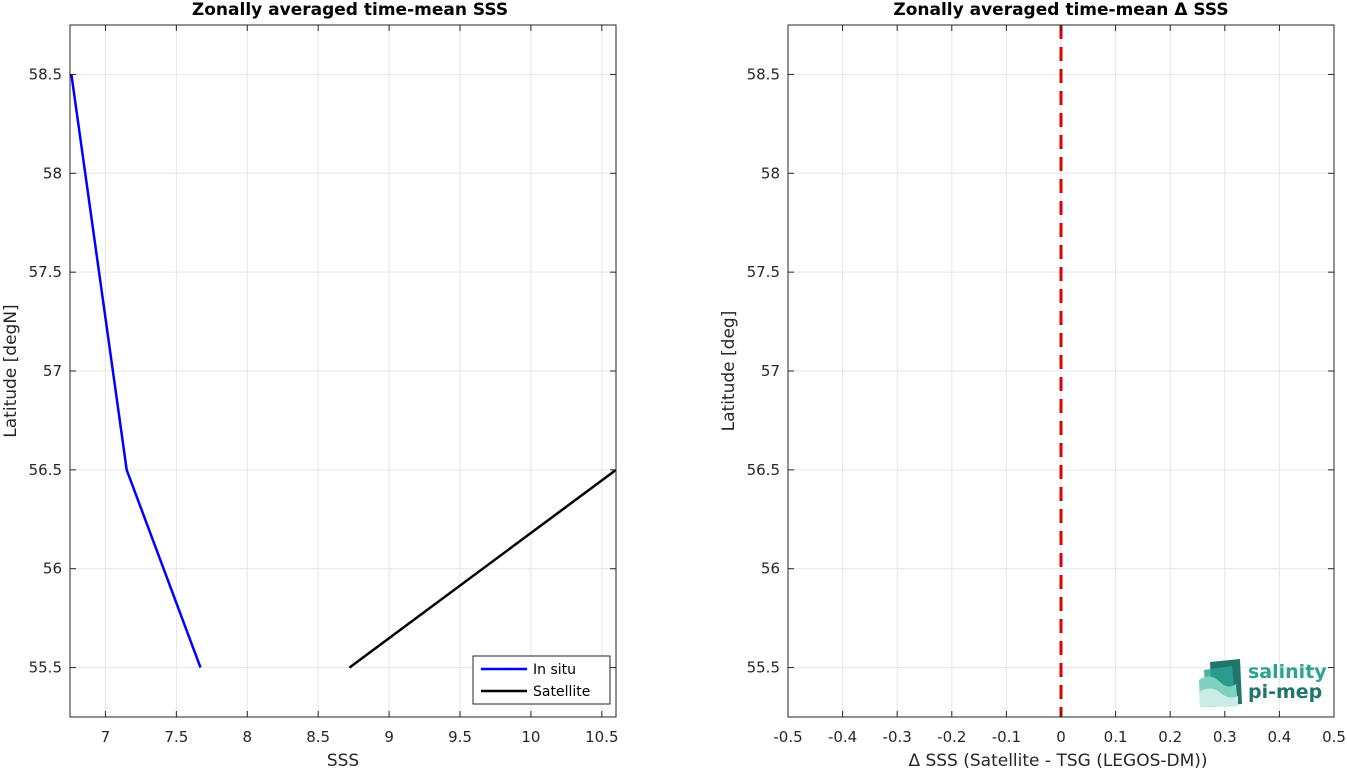  What do you see at coordinates (787, 737) in the screenshot?
I see `delta-x-tick-label: -0.5` at bounding box center [787, 737].